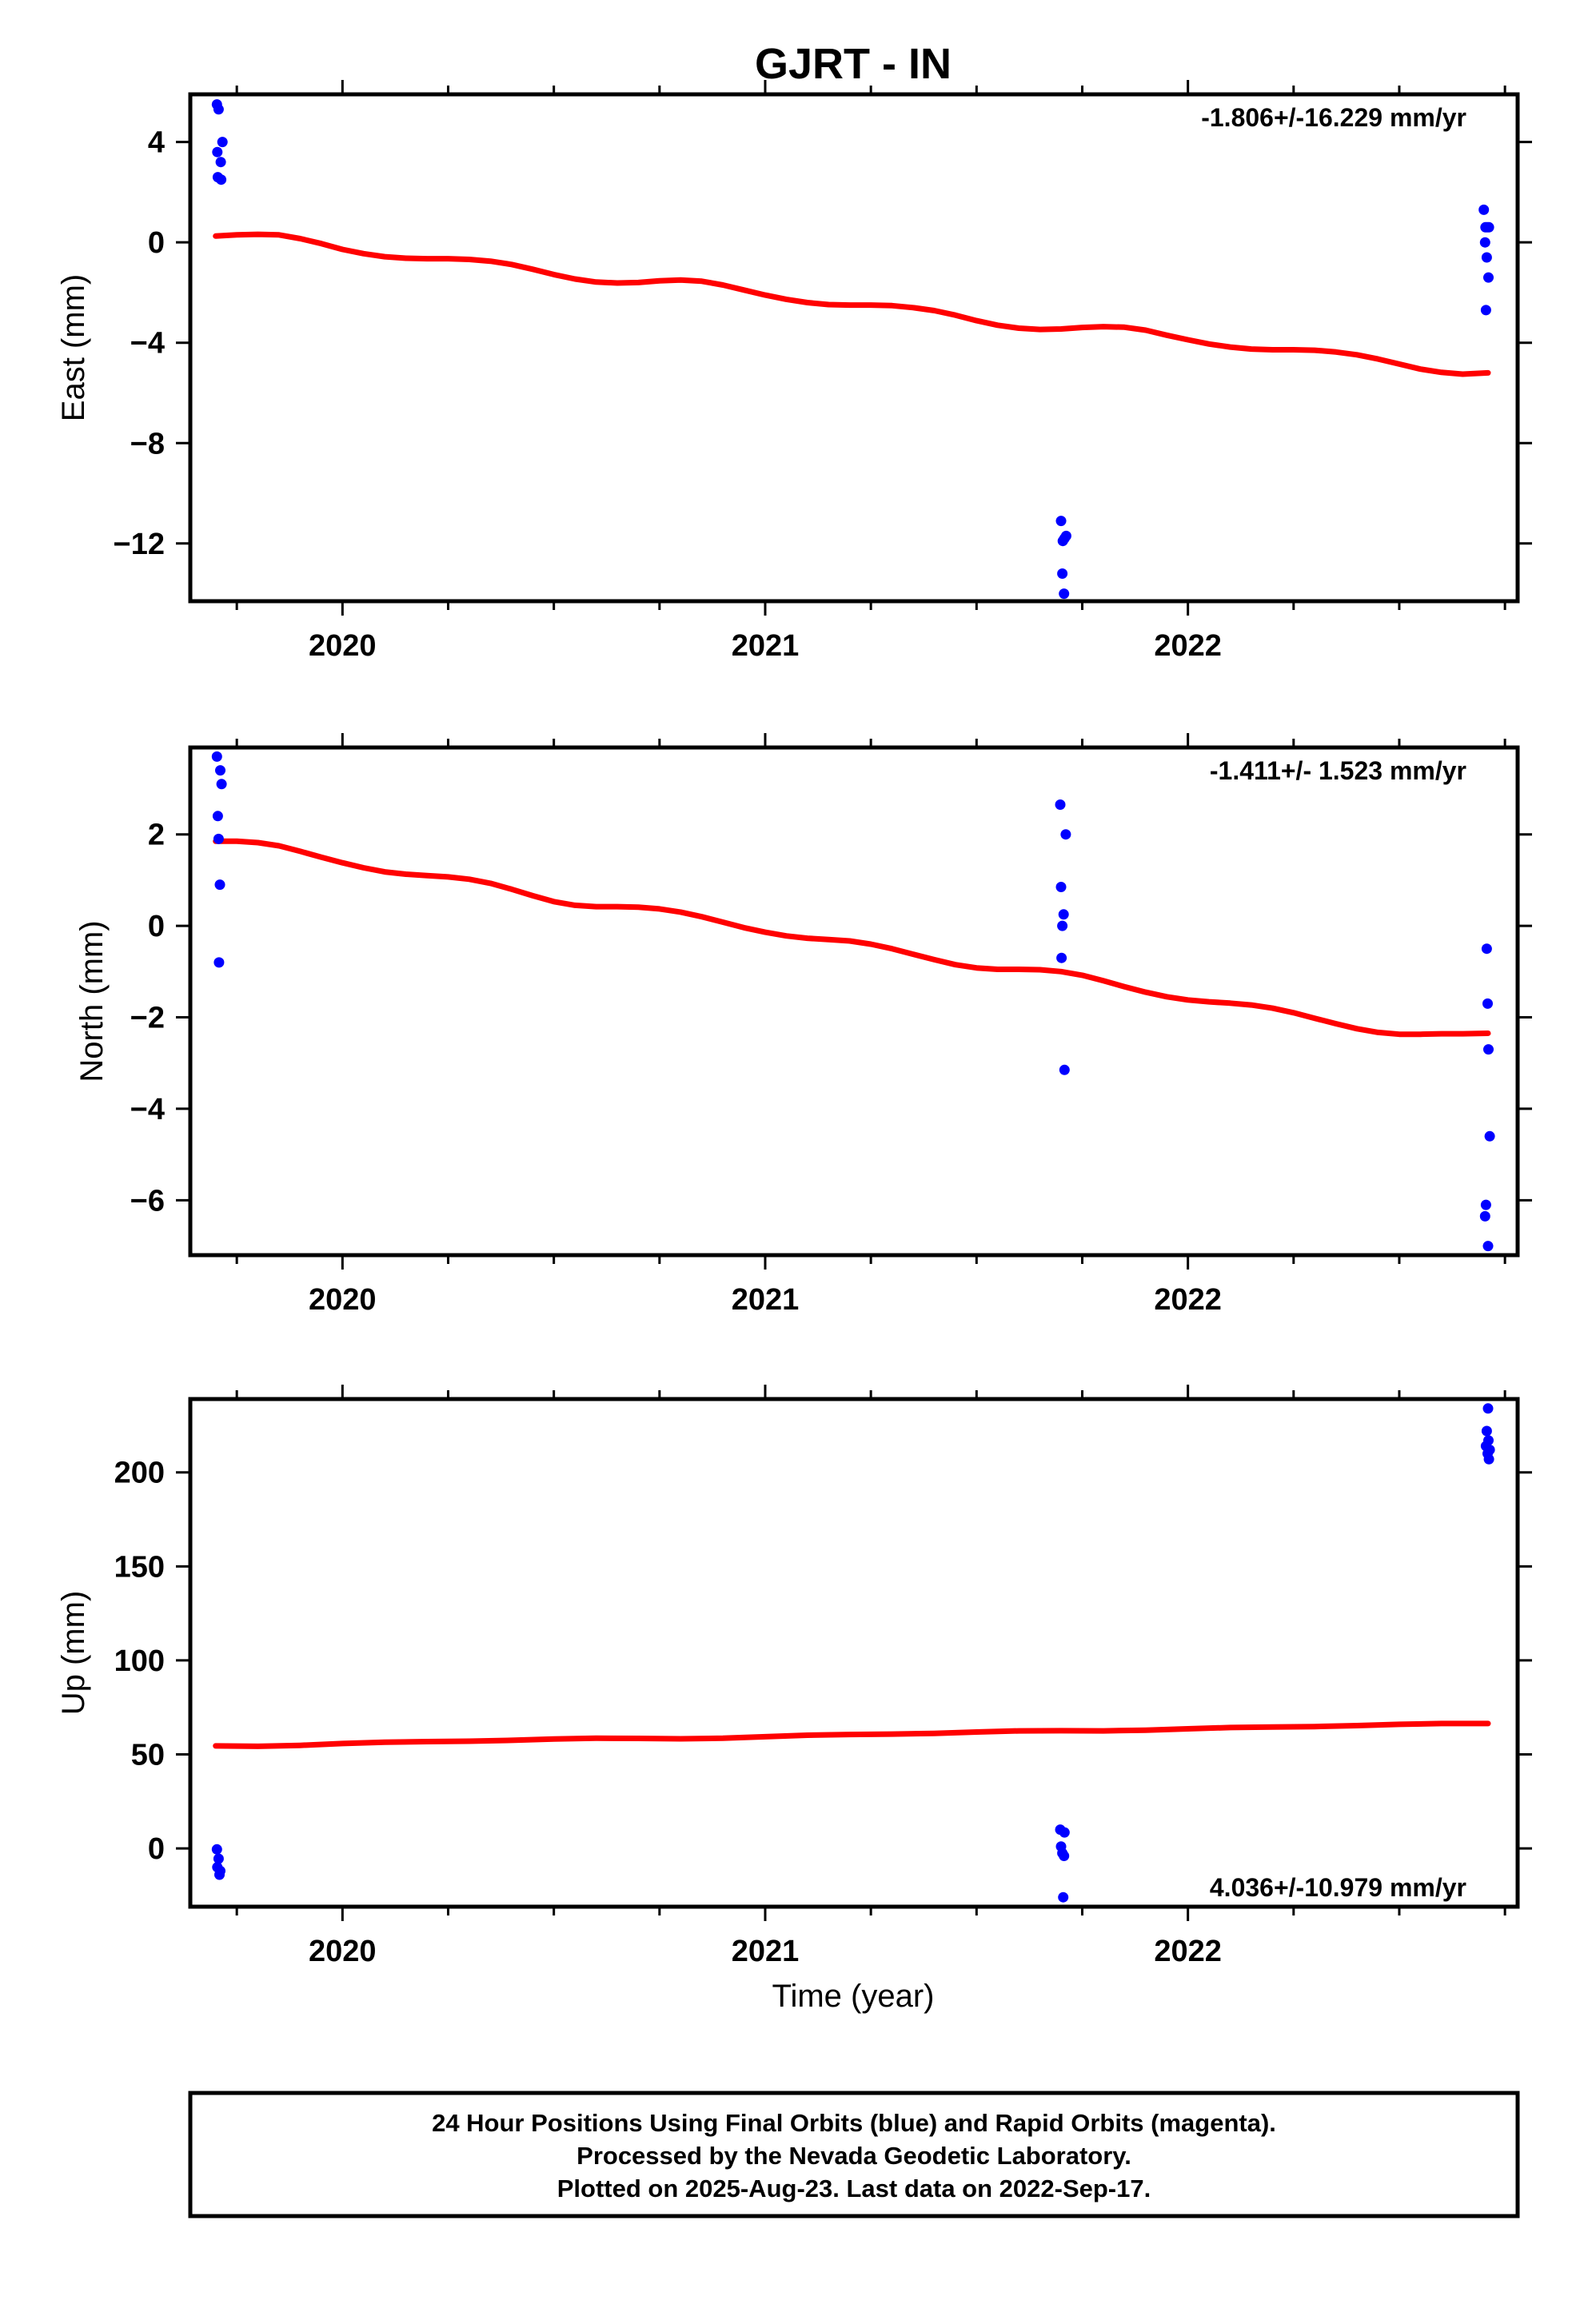  Describe the element at coordinates (854, 1996) in the screenshot. I see `x-axis-label: Time (year)` at that location.